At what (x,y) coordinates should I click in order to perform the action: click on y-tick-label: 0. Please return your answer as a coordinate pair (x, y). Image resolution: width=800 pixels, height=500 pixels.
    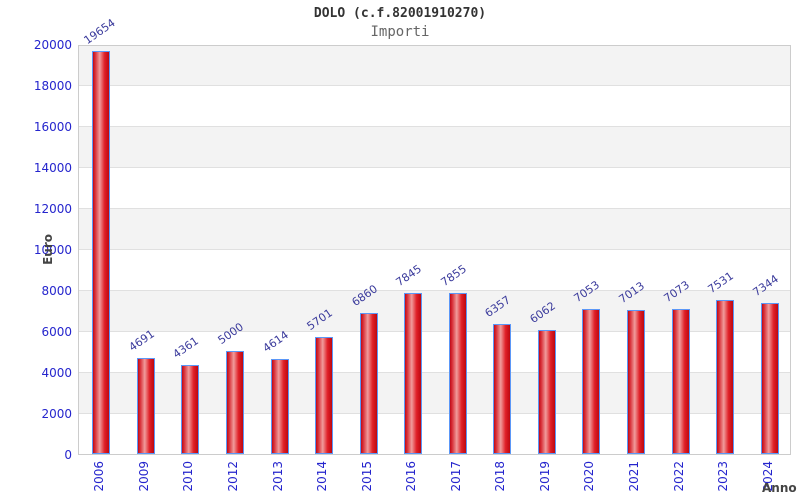
    Looking at the image, I should click on (68, 455).